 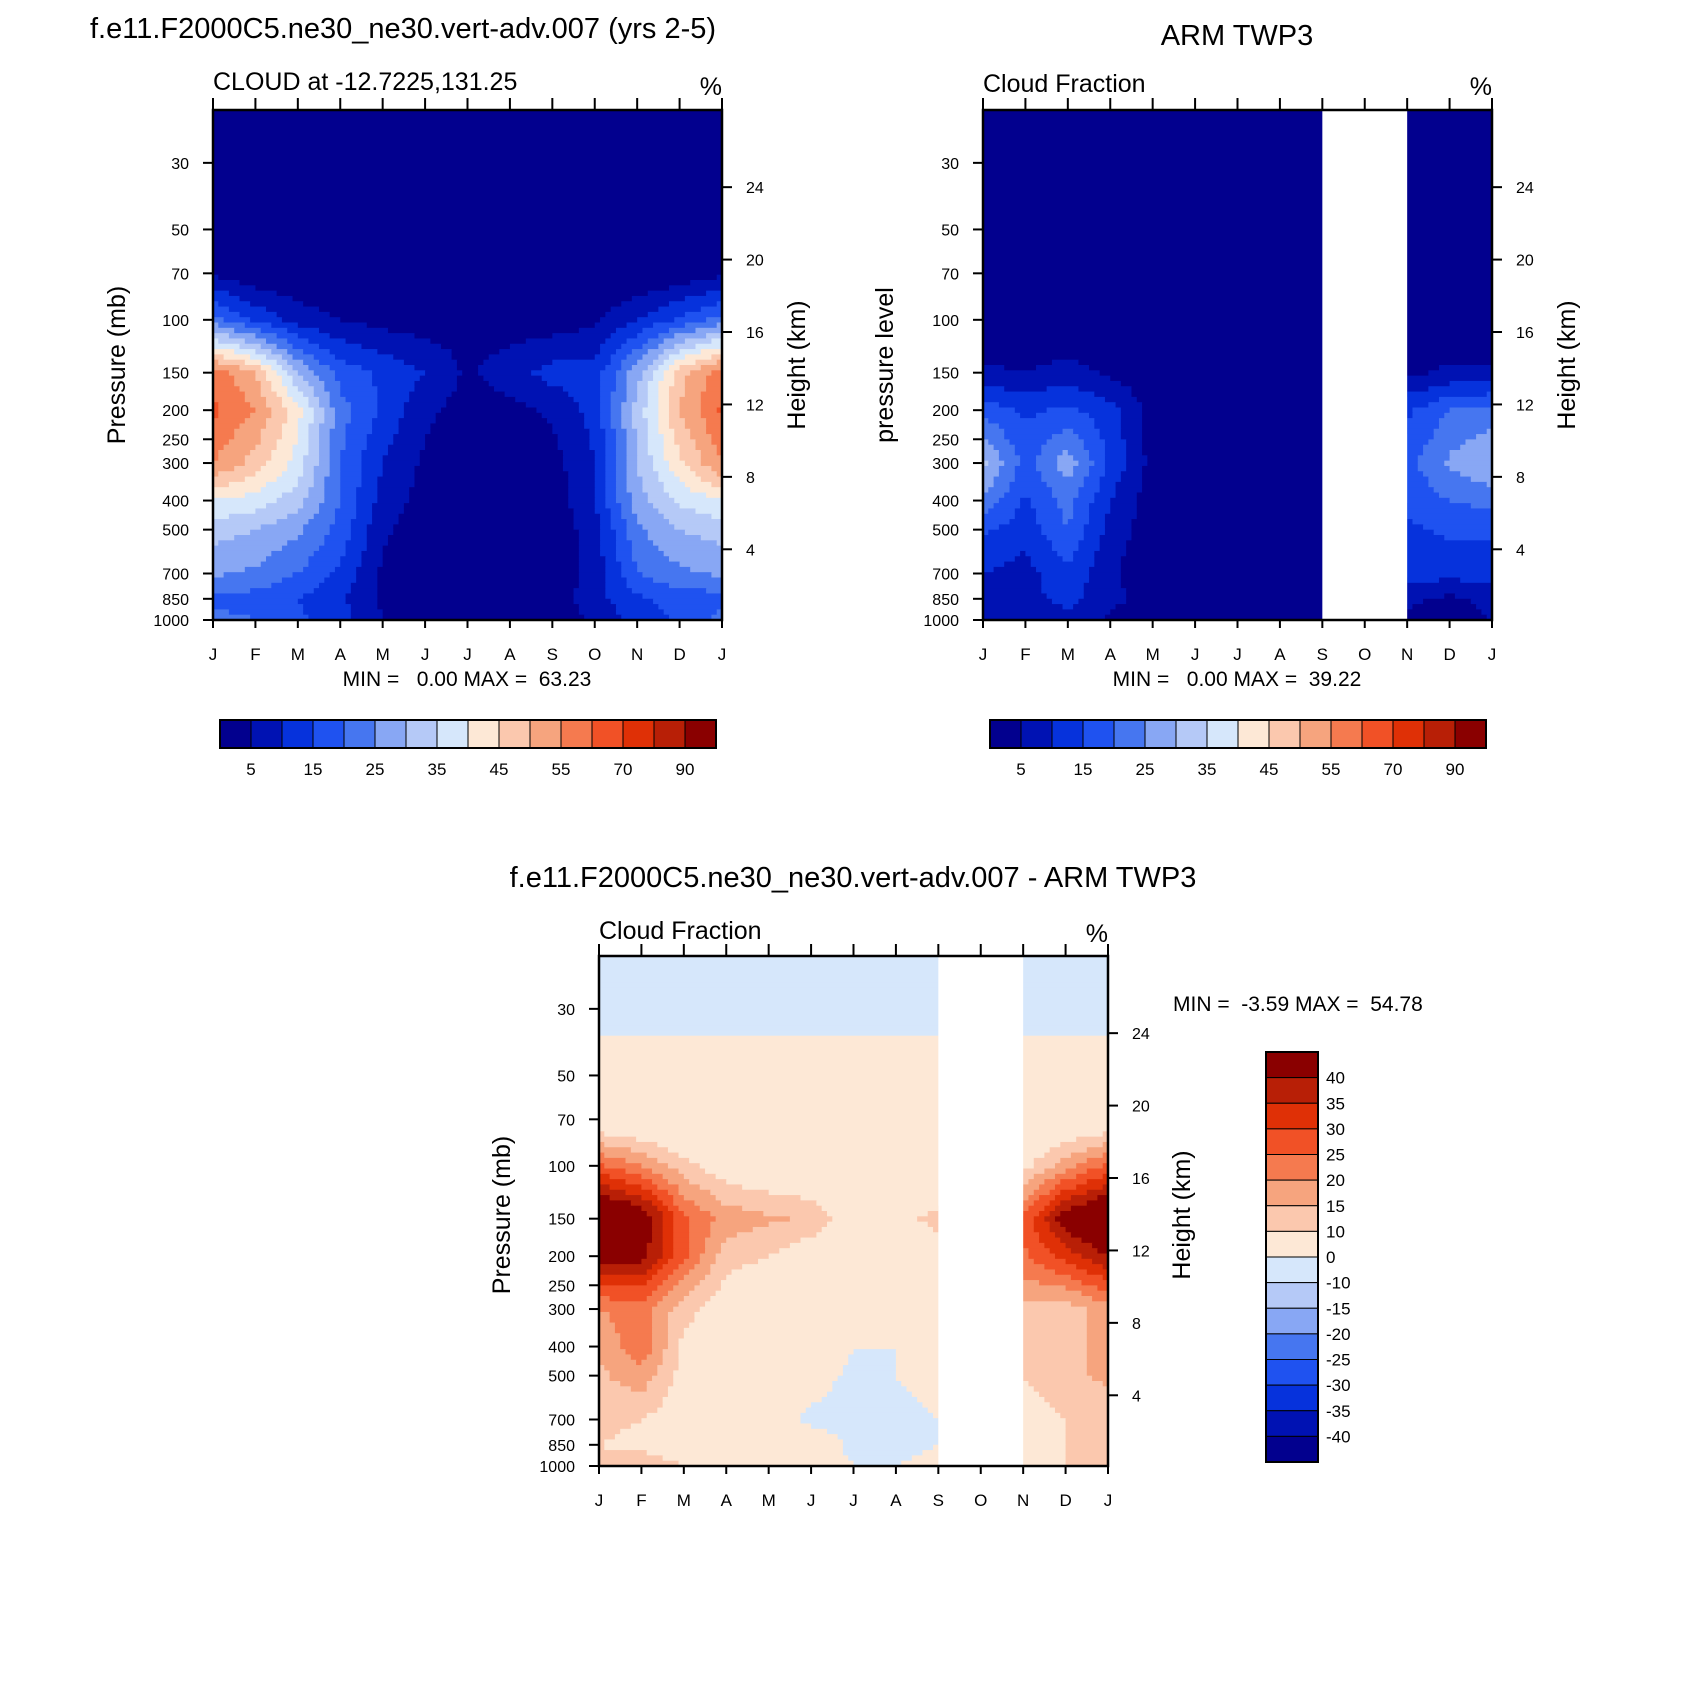 What do you see at coordinates (981, 1211) in the screenshot?
I see `missing-data-band` at bounding box center [981, 1211].